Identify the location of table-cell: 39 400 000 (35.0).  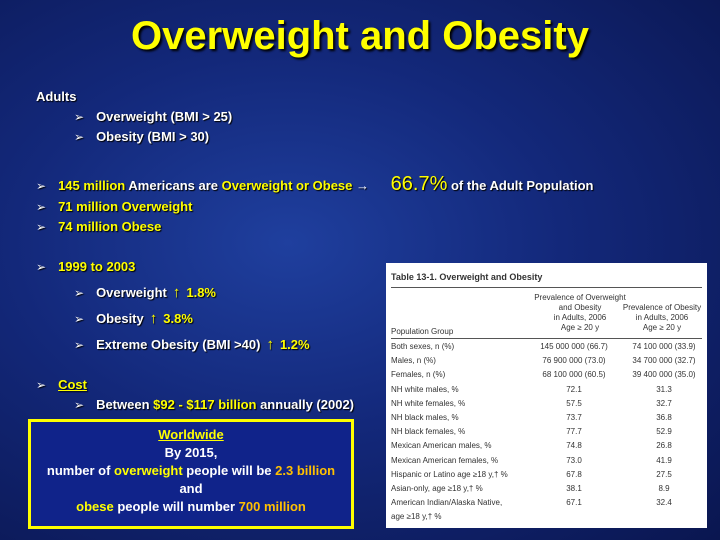
(664, 375).